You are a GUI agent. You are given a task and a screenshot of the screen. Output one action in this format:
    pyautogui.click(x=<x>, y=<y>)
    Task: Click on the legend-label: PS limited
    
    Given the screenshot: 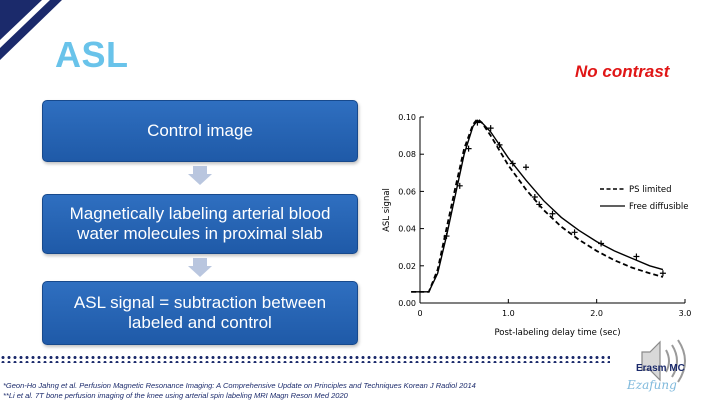 What is the action you would take?
    pyautogui.click(x=650, y=190)
    